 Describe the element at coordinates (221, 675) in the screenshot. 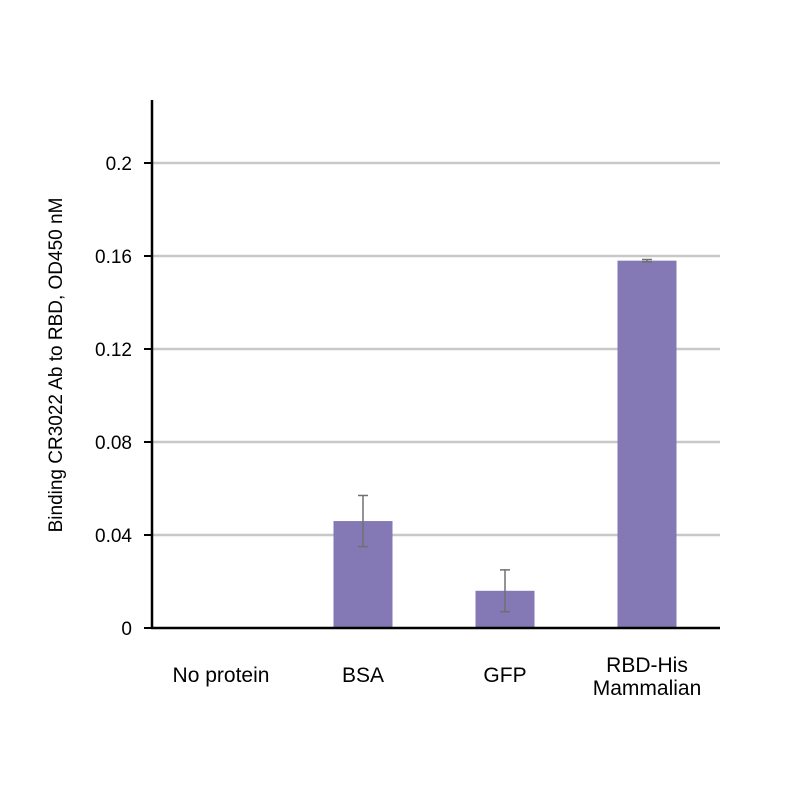

I see `x-category-label: No protein` at that location.